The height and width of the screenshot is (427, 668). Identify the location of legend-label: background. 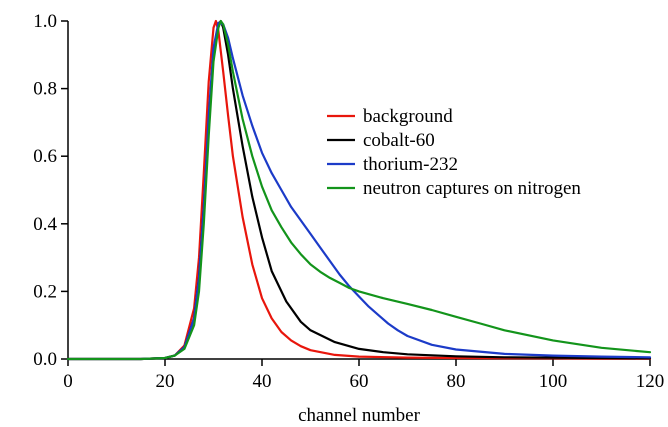
(408, 116).